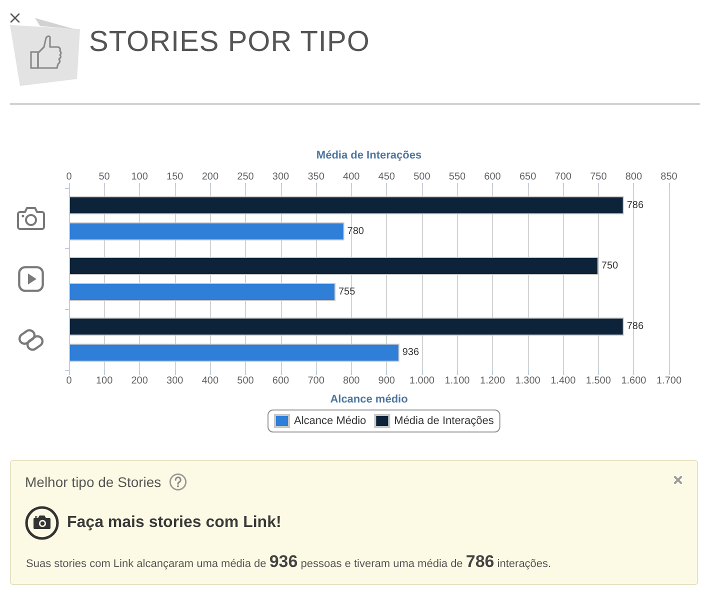 This screenshot has height=600, width=708. Describe the element at coordinates (493, 177) in the screenshot. I see `x2-tick-label: 600` at that location.